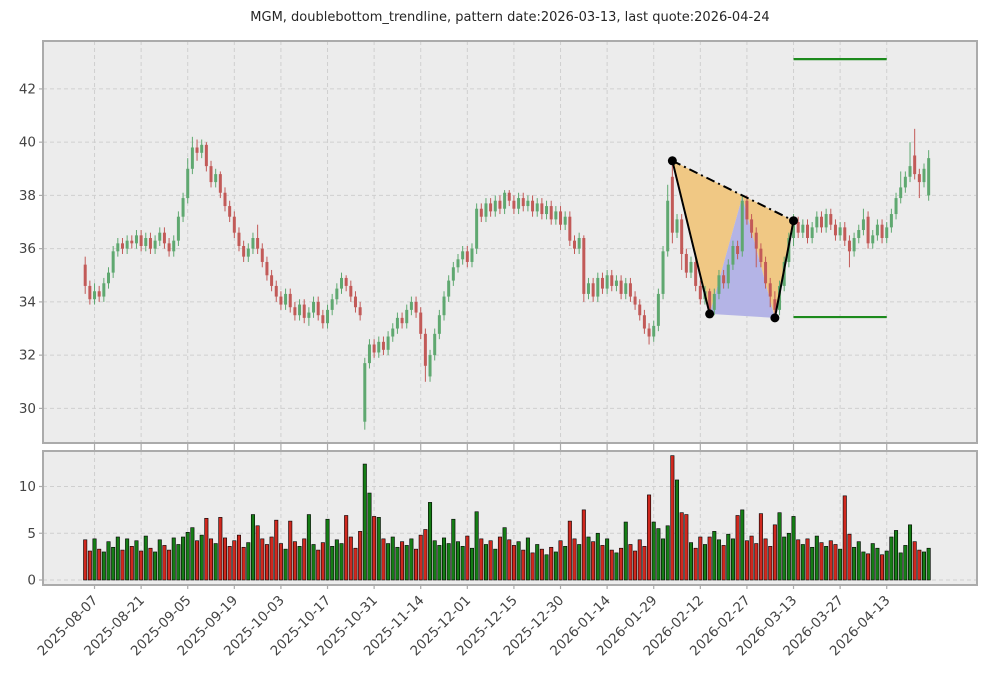 Image resolution: width=993 pixels, height=678 pixels. Describe the element at coordinates (27, 196) in the screenshot. I see `price-tick-label: 38` at that location.